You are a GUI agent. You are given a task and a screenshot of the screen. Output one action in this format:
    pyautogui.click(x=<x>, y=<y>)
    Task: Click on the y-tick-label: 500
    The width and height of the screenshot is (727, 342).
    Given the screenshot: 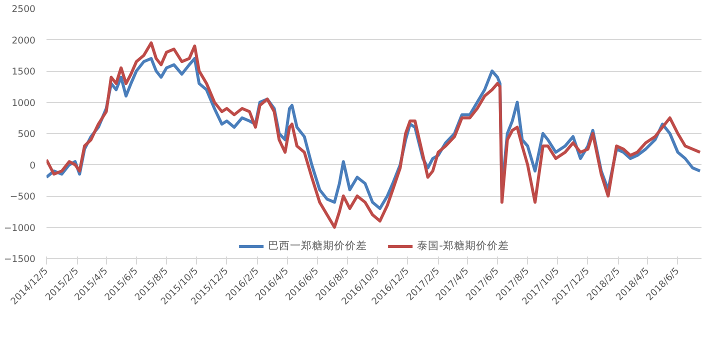 What is the action you would take?
    pyautogui.click(x=27, y=134)
    